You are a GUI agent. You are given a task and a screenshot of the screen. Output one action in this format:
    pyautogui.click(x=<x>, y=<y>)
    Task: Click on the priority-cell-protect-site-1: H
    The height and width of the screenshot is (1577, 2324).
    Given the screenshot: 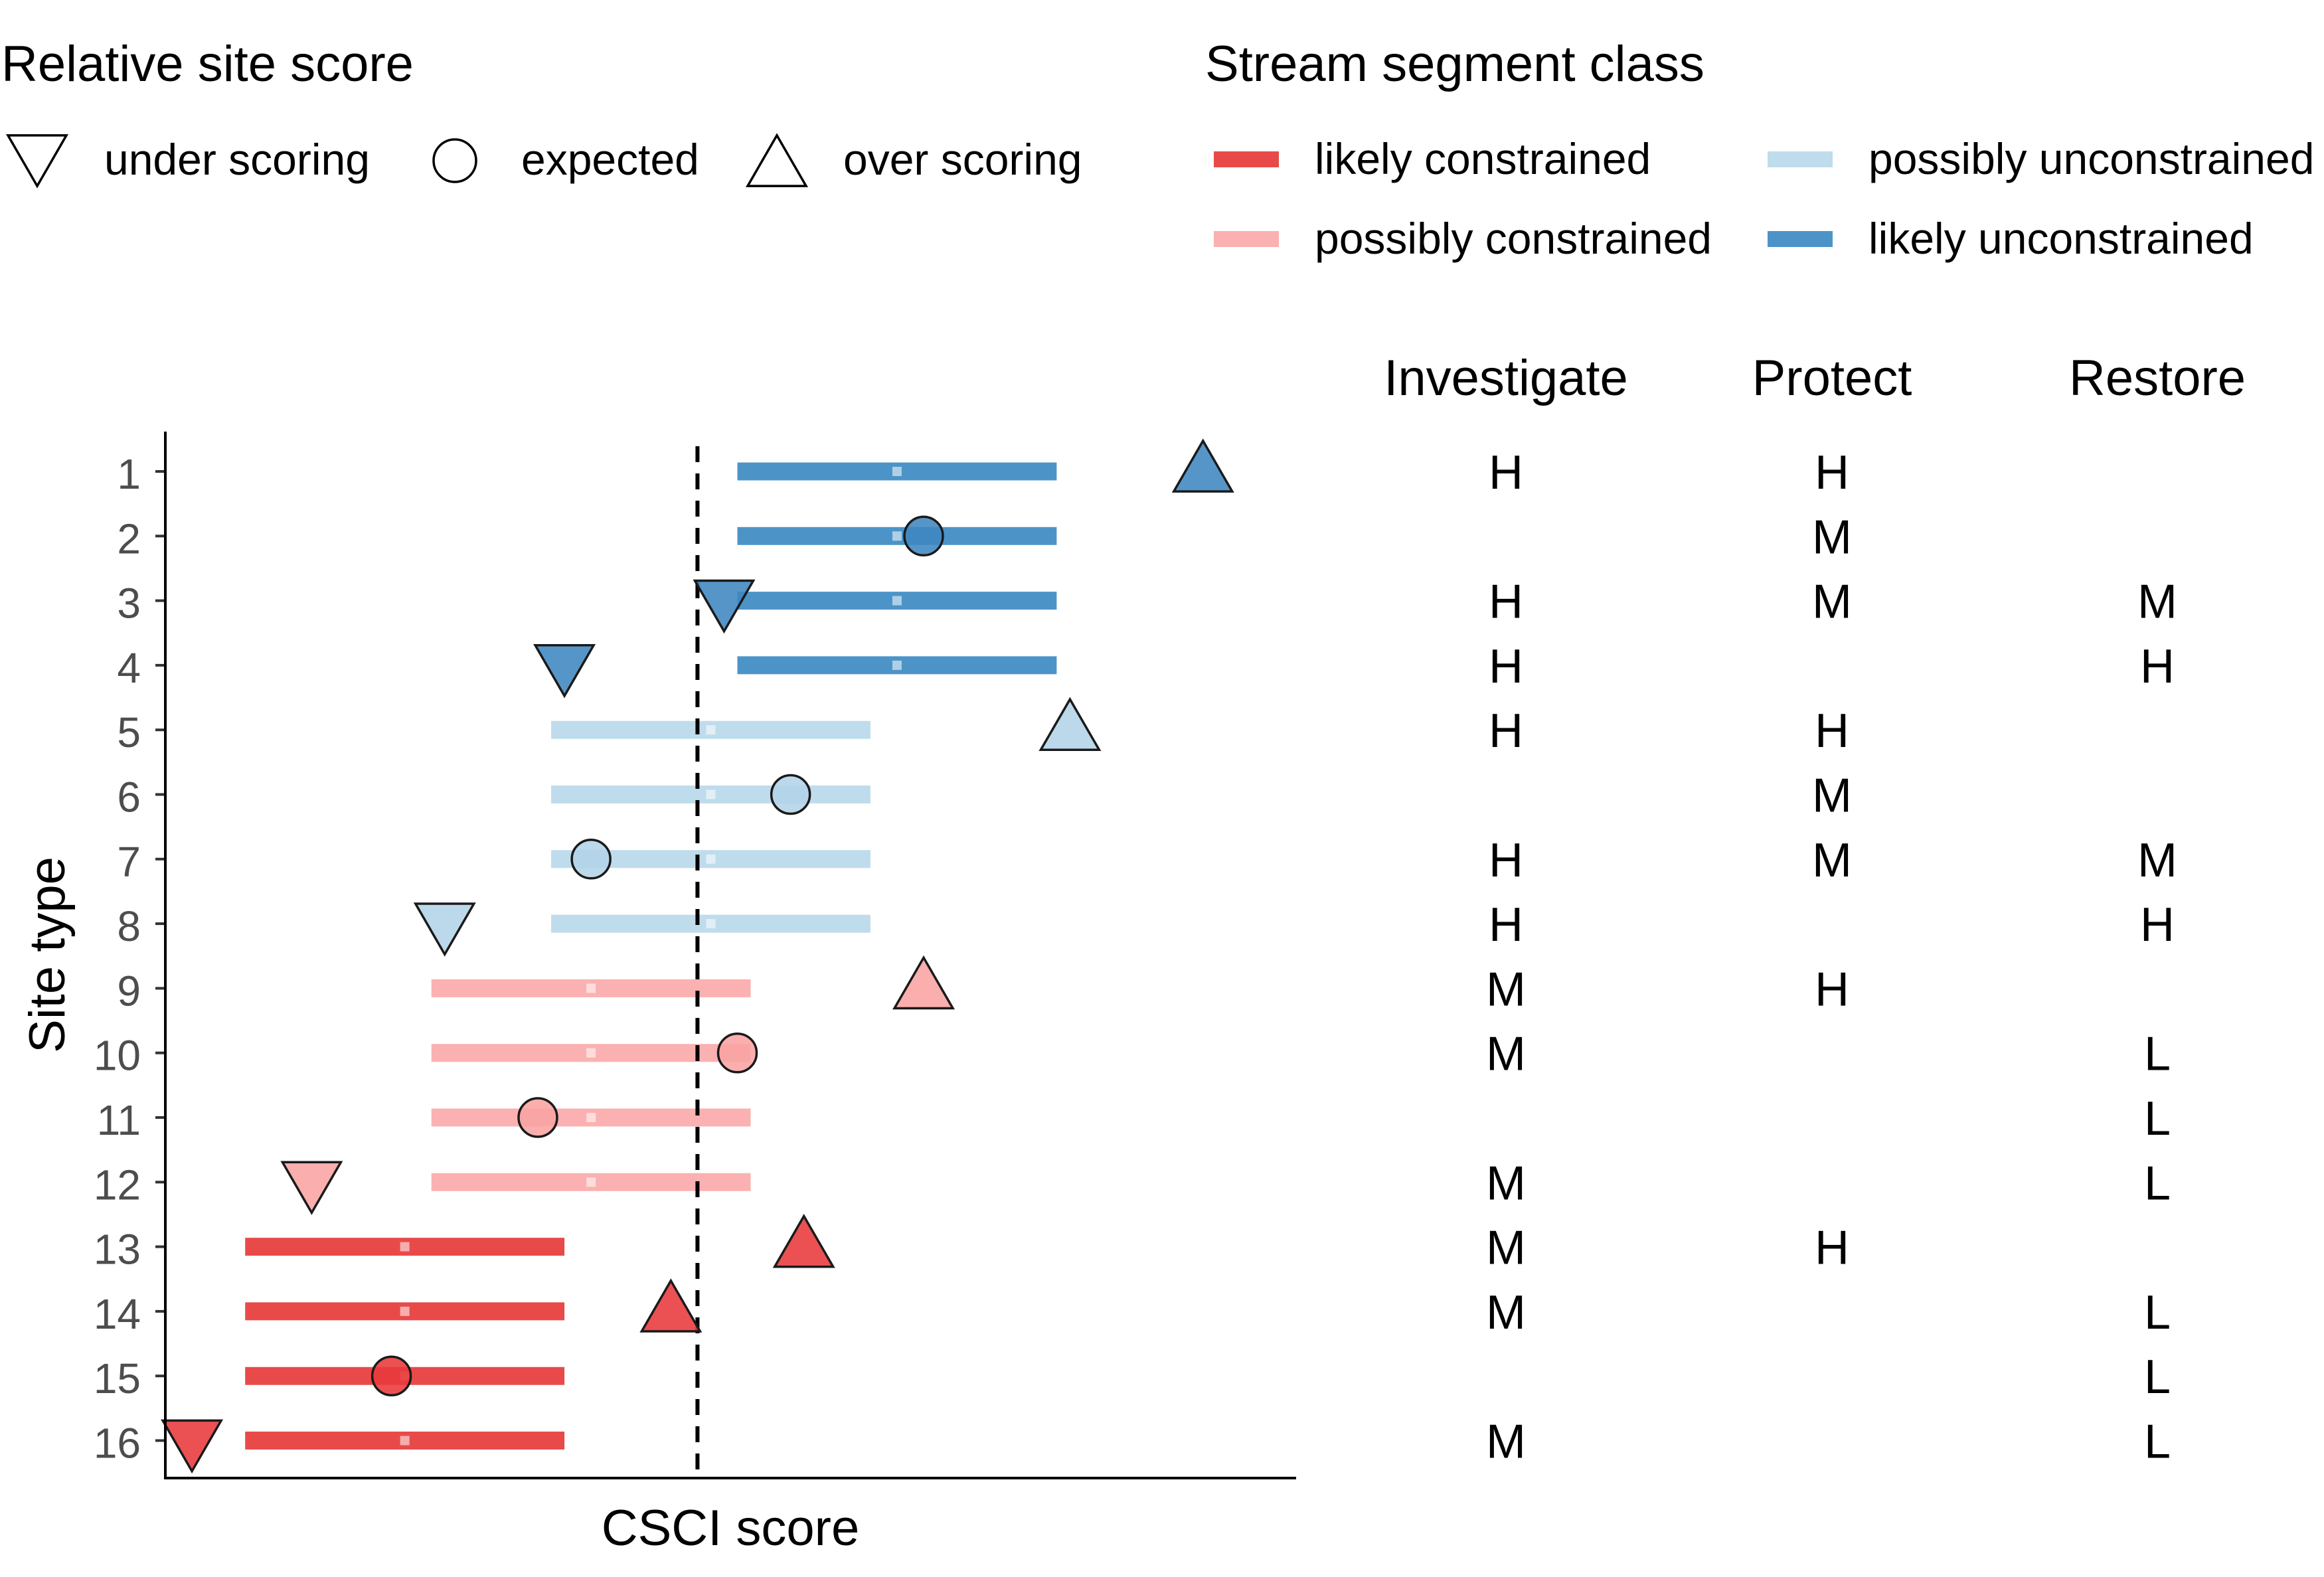 What is the action you would take?
    pyautogui.click(x=1832, y=473)
    